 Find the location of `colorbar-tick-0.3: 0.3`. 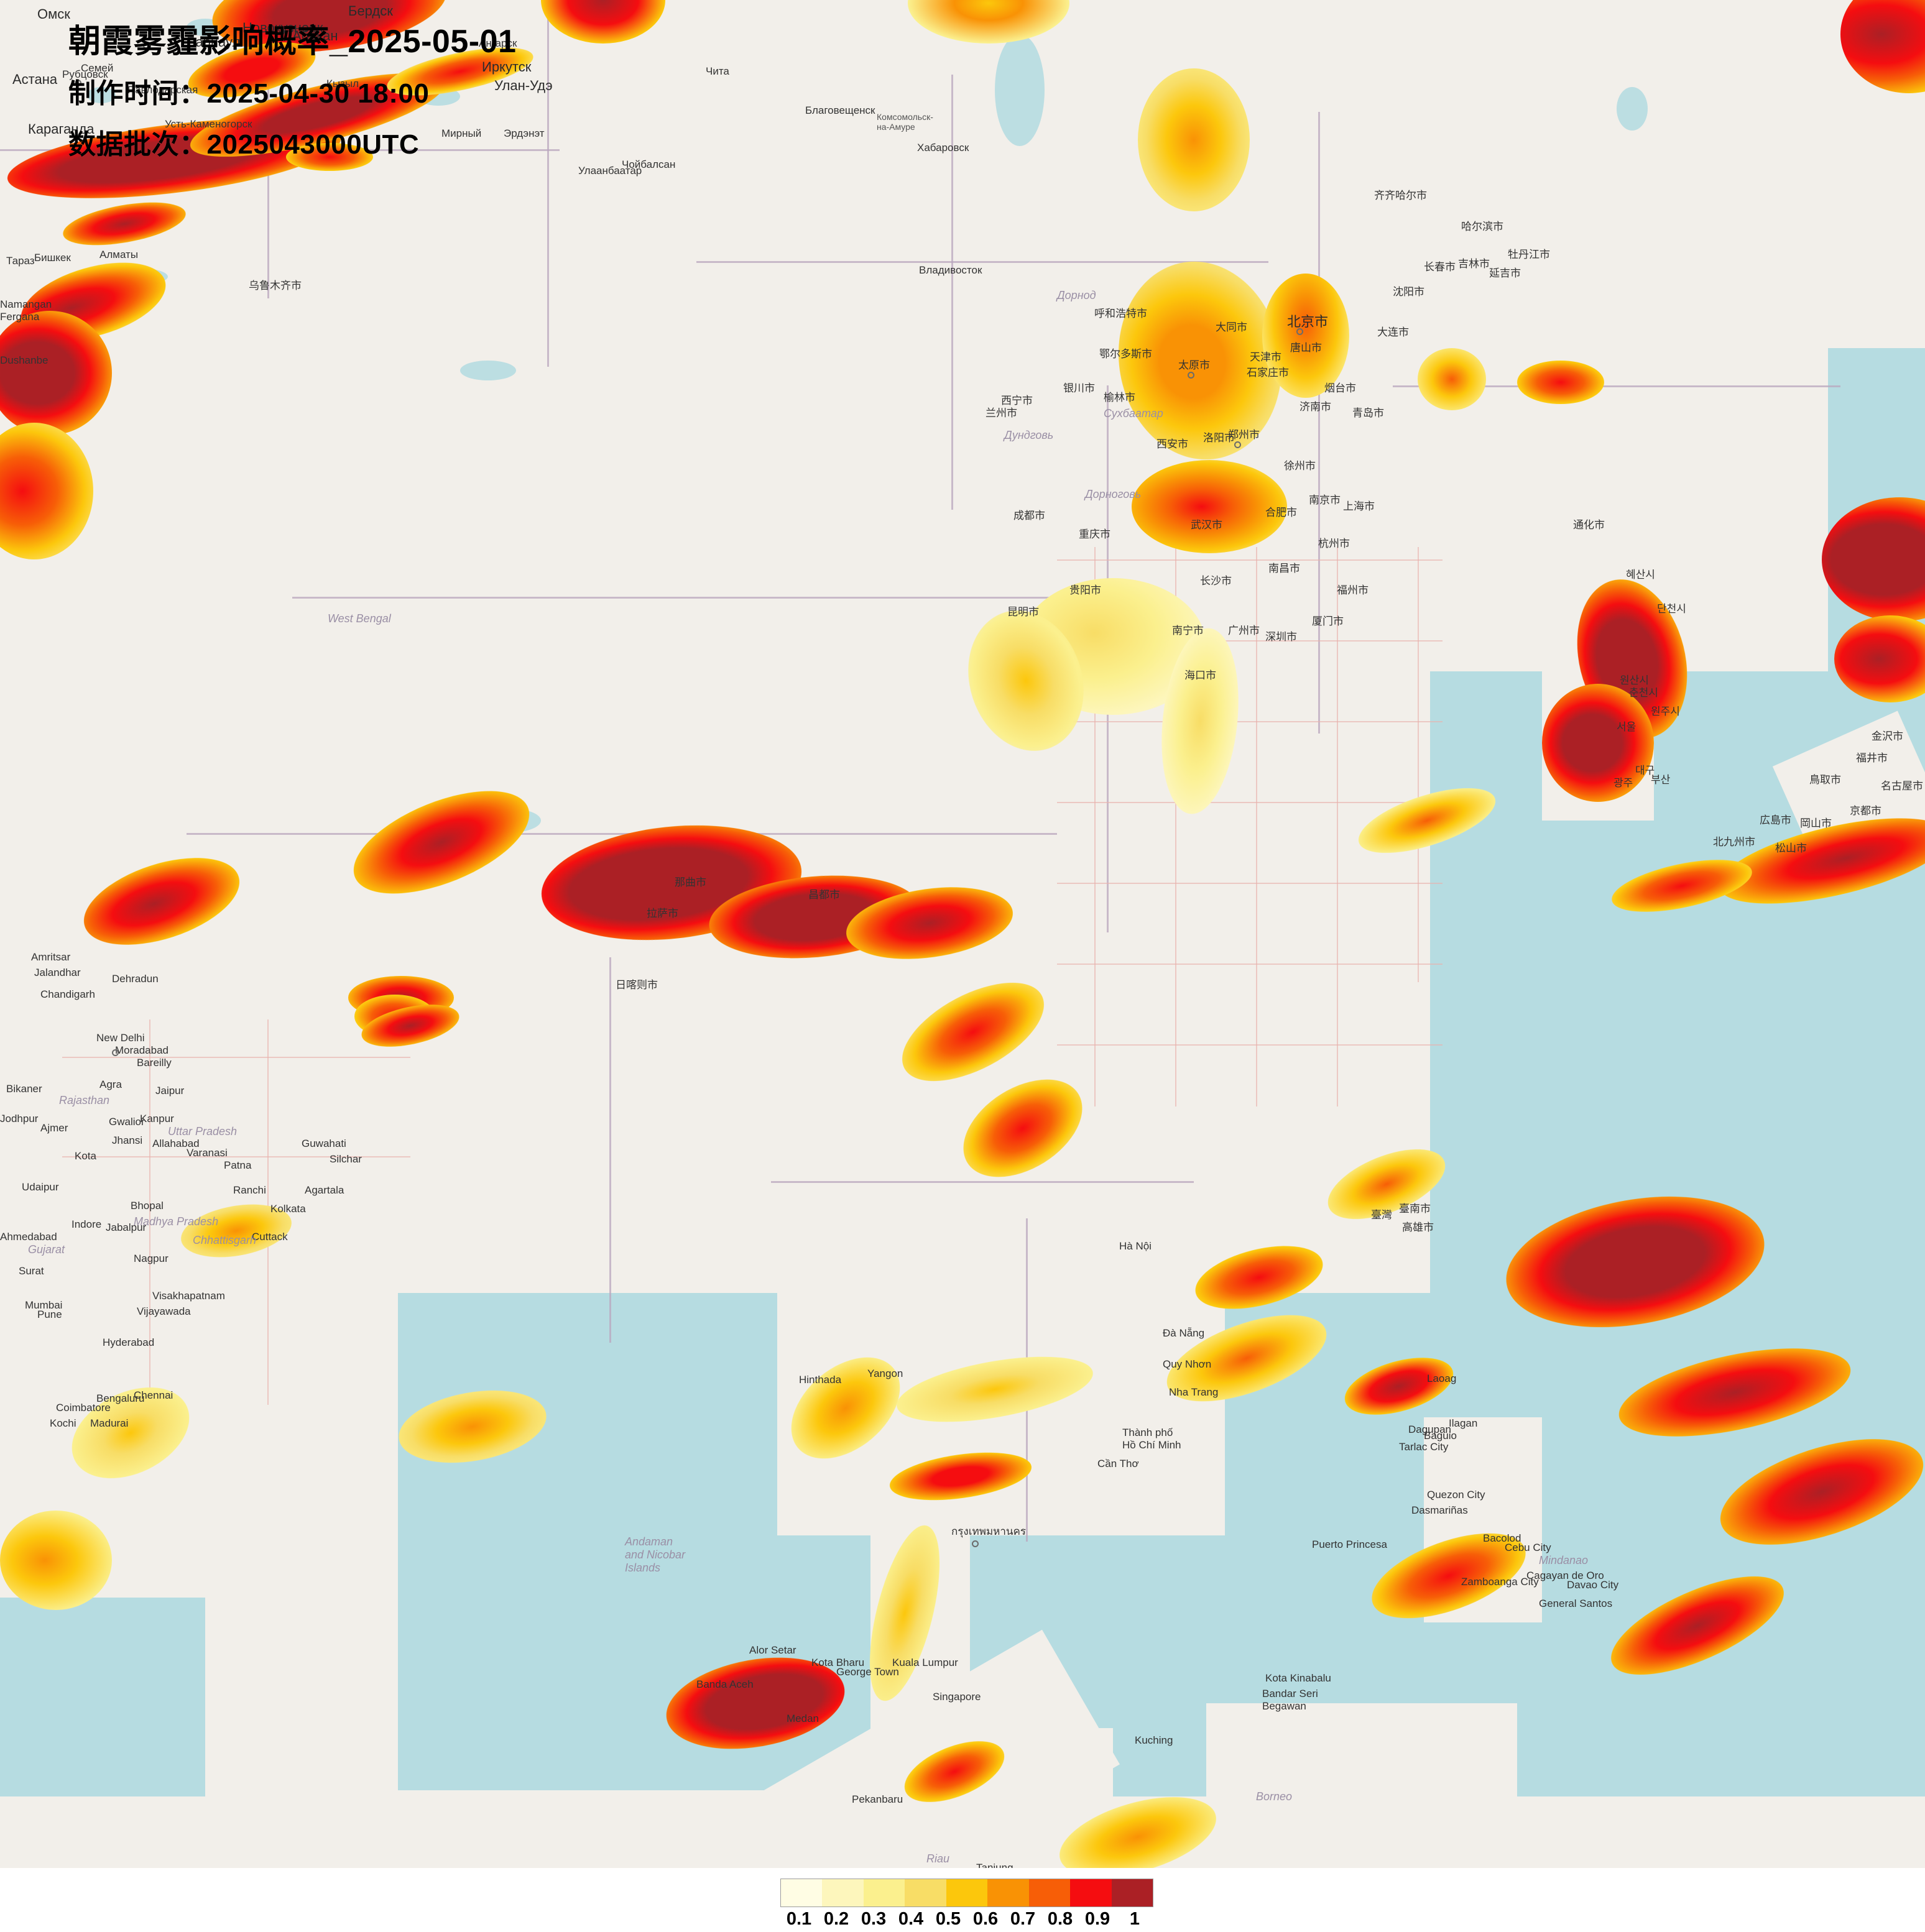

colorbar-tick-0.3: 0.3 is located at coordinates (874, 1919).